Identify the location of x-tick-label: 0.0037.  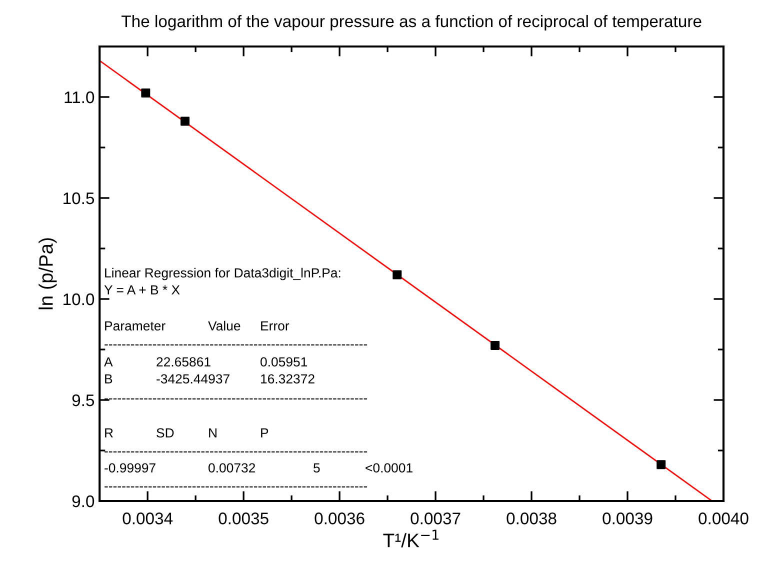
(435, 518).